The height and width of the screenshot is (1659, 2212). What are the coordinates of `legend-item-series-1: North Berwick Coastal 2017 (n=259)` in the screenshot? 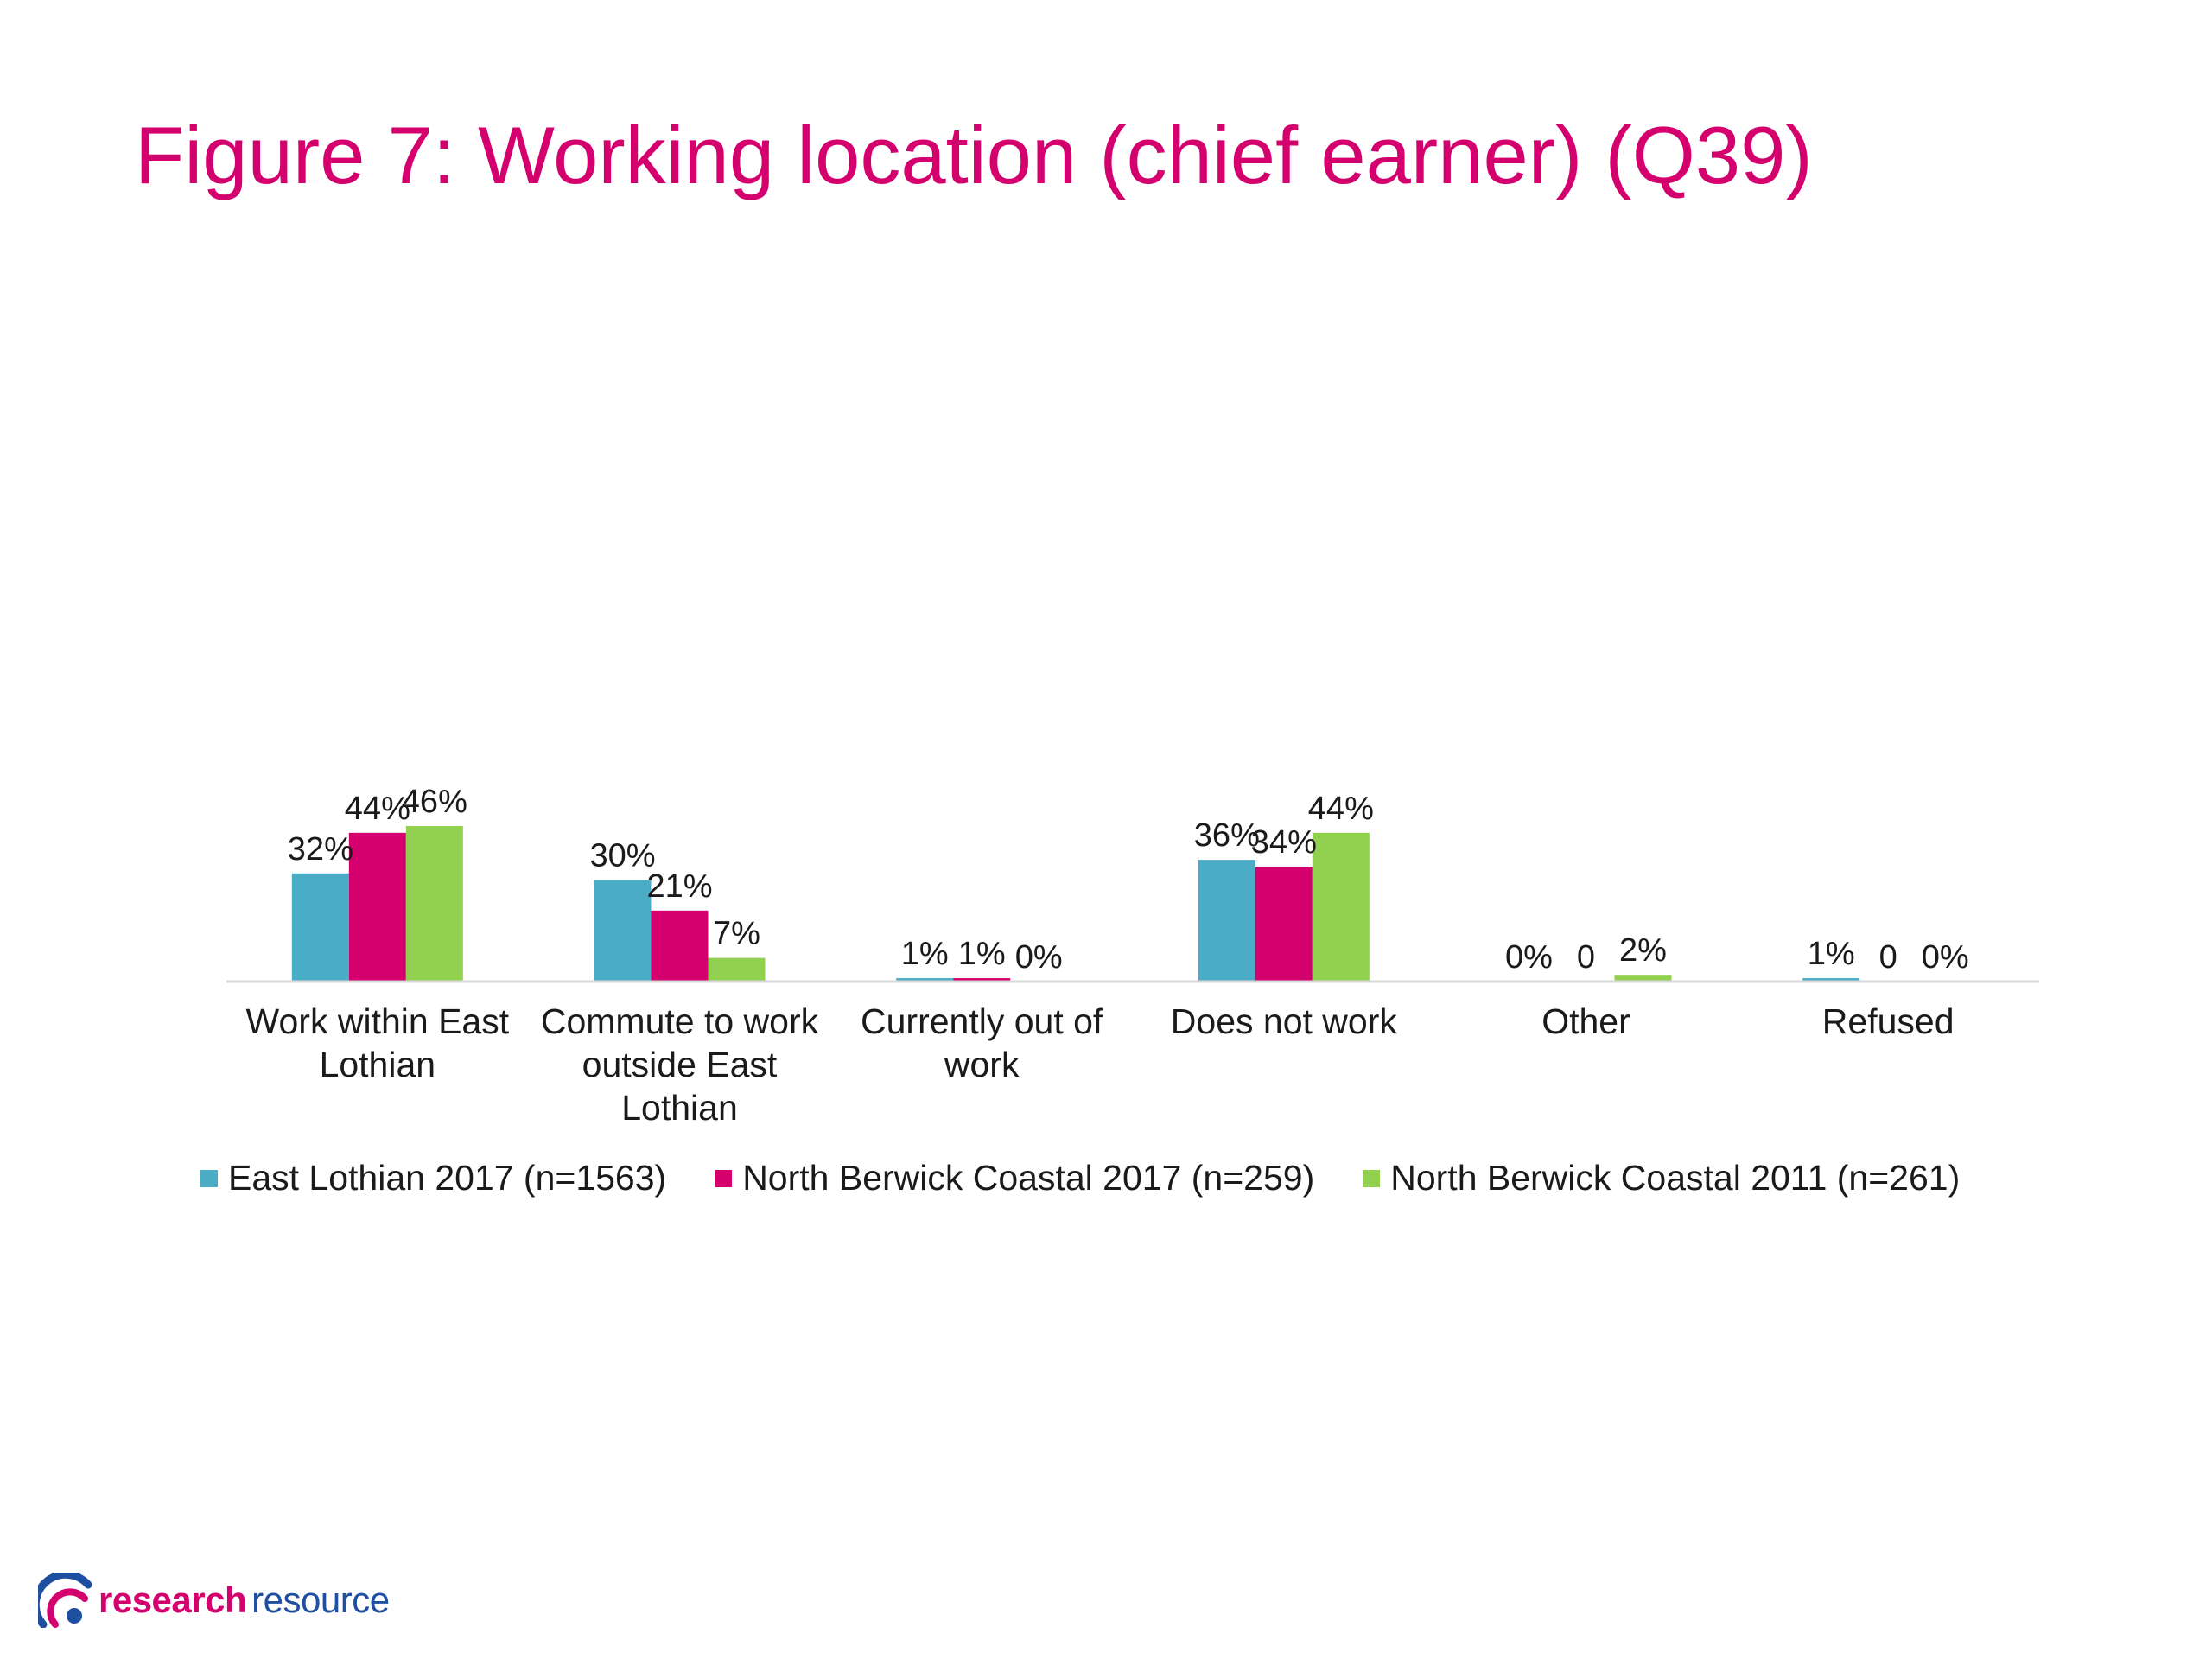 It's located at (1014, 1178).